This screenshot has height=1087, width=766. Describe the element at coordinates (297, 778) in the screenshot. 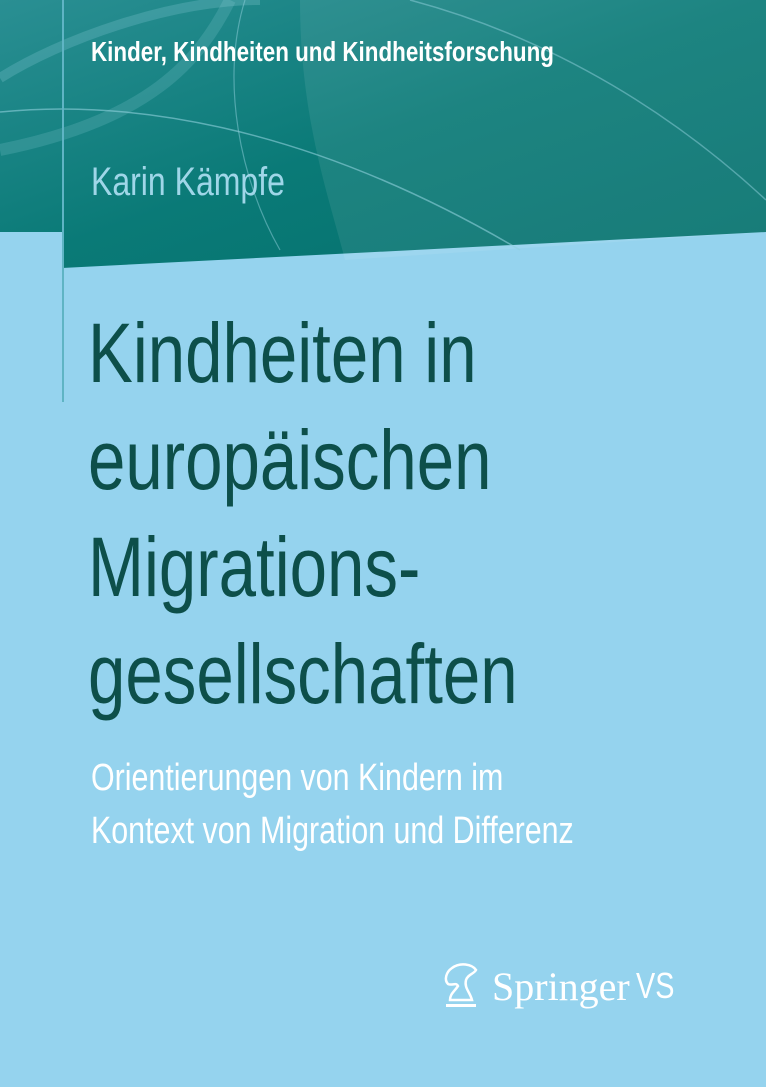

I see `subtitle-line: Orientierungen von Kindern im` at that location.